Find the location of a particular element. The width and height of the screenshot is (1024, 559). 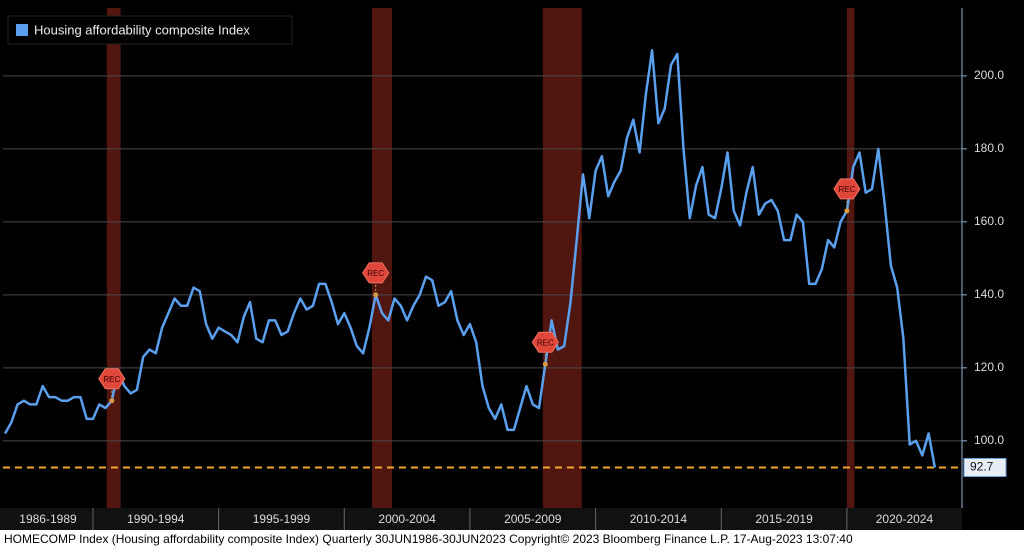

y-tick-label: 140.0 is located at coordinates (989, 294).